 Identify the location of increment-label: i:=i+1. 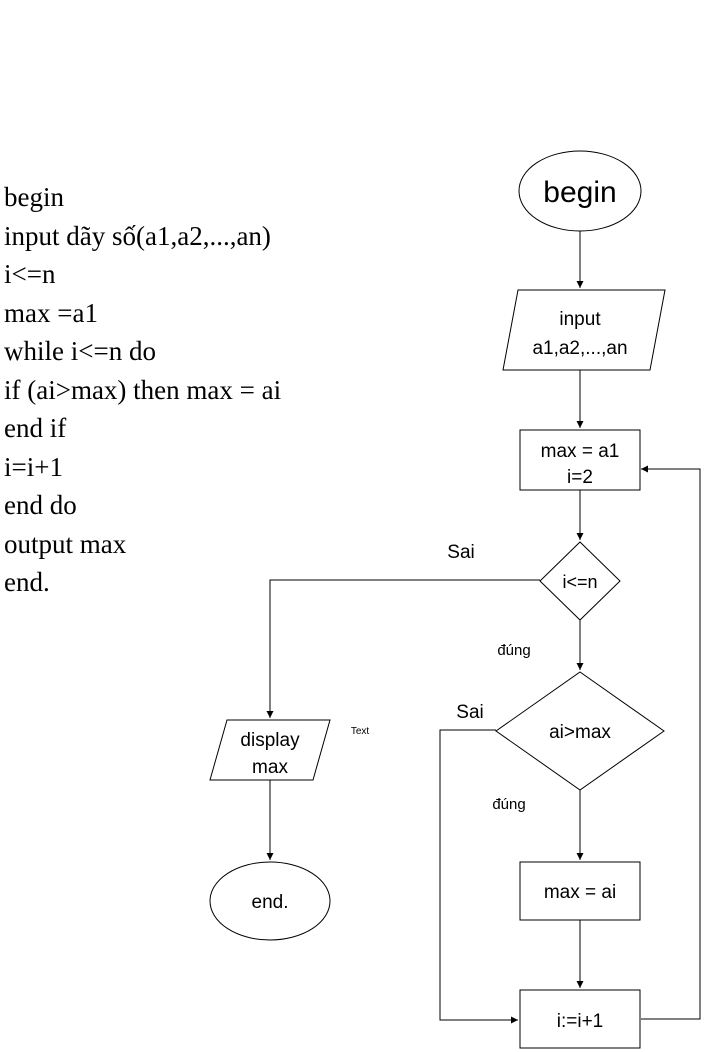
(580, 1021).